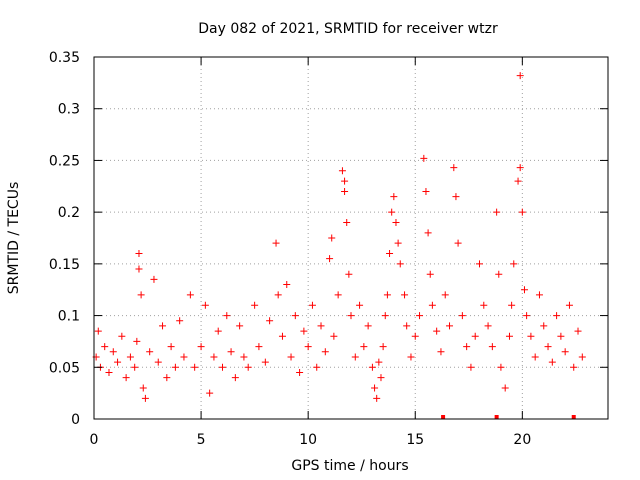 This screenshot has height=480, width=640. I want to click on x-tick-label: 0, so click(94, 440).